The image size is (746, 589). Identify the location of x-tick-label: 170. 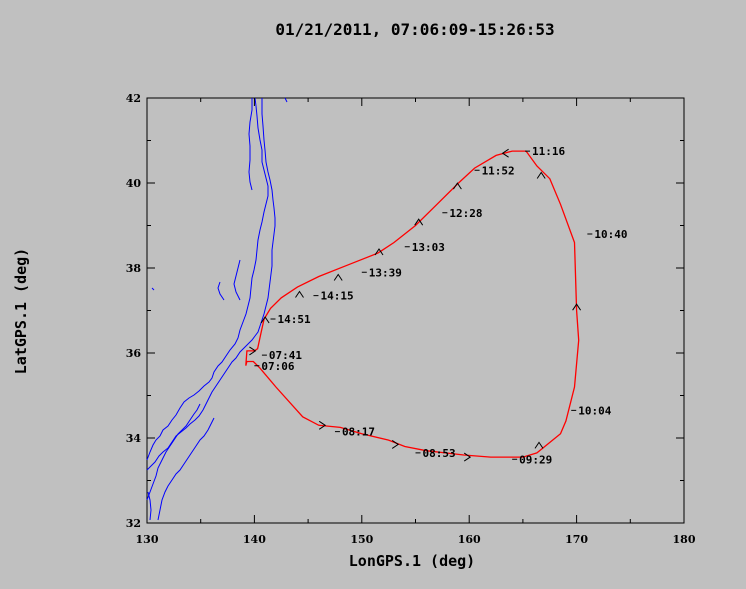
(576, 539).